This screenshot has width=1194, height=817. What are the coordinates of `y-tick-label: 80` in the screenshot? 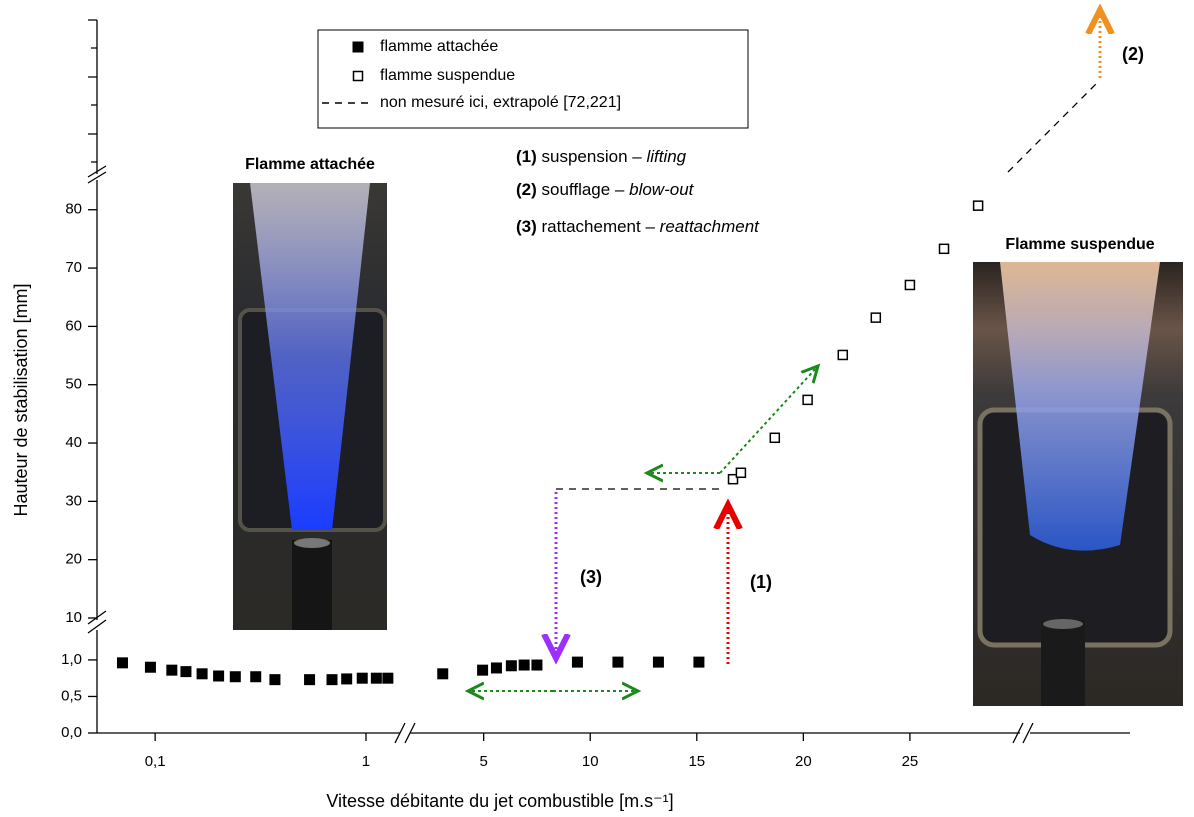 It's located at (73, 209).